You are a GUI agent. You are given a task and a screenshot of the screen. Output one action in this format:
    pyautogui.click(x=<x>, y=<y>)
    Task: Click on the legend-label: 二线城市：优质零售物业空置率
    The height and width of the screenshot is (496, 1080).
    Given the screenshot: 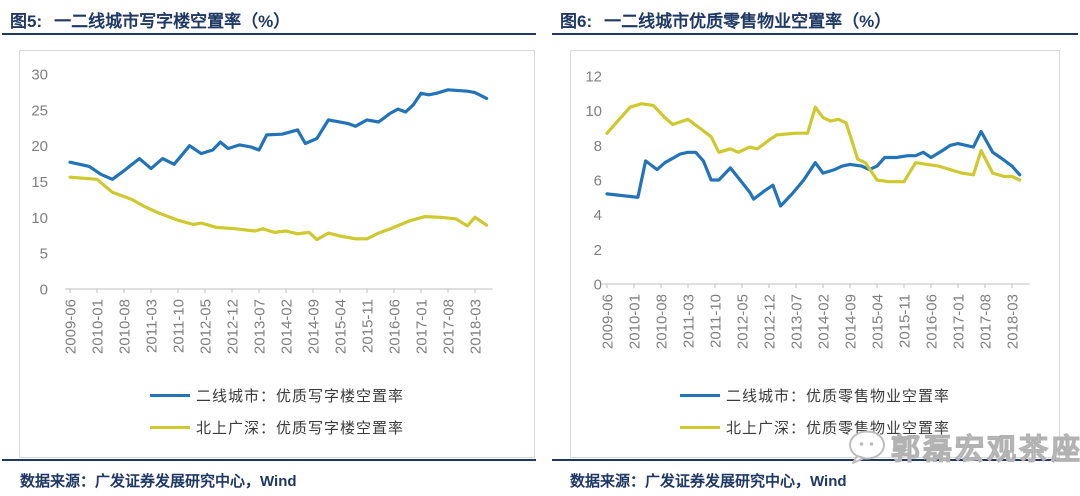 What is the action you would take?
    pyautogui.click(x=837, y=396)
    